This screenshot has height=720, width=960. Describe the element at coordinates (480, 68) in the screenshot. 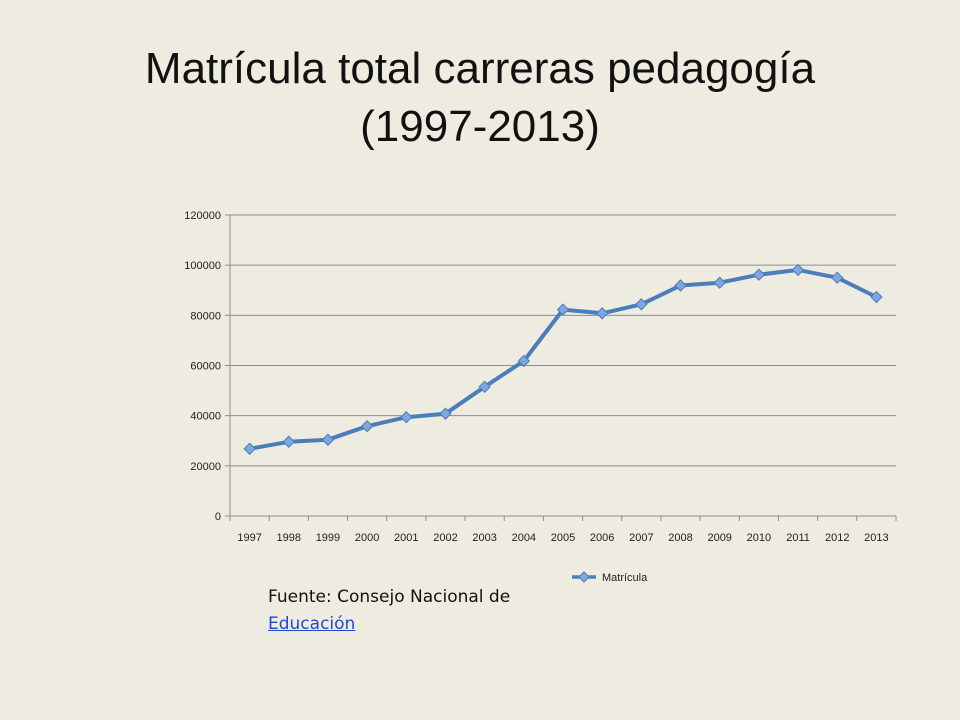

I see `title-line-1: Matrícula total carreras pedagogía` at that location.